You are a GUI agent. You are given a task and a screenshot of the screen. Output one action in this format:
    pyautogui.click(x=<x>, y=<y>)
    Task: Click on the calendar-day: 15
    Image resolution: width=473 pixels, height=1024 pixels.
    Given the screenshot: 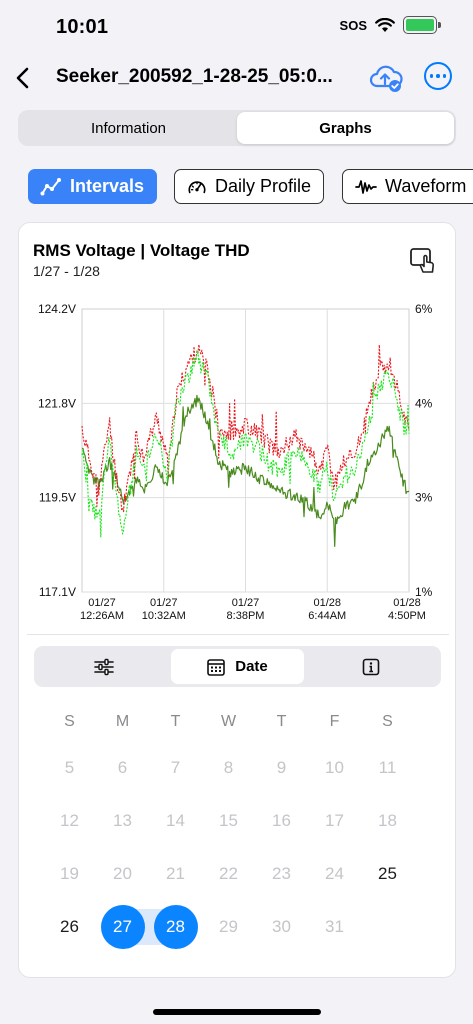 What is the action you would take?
    pyautogui.click(x=228, y=820)
    